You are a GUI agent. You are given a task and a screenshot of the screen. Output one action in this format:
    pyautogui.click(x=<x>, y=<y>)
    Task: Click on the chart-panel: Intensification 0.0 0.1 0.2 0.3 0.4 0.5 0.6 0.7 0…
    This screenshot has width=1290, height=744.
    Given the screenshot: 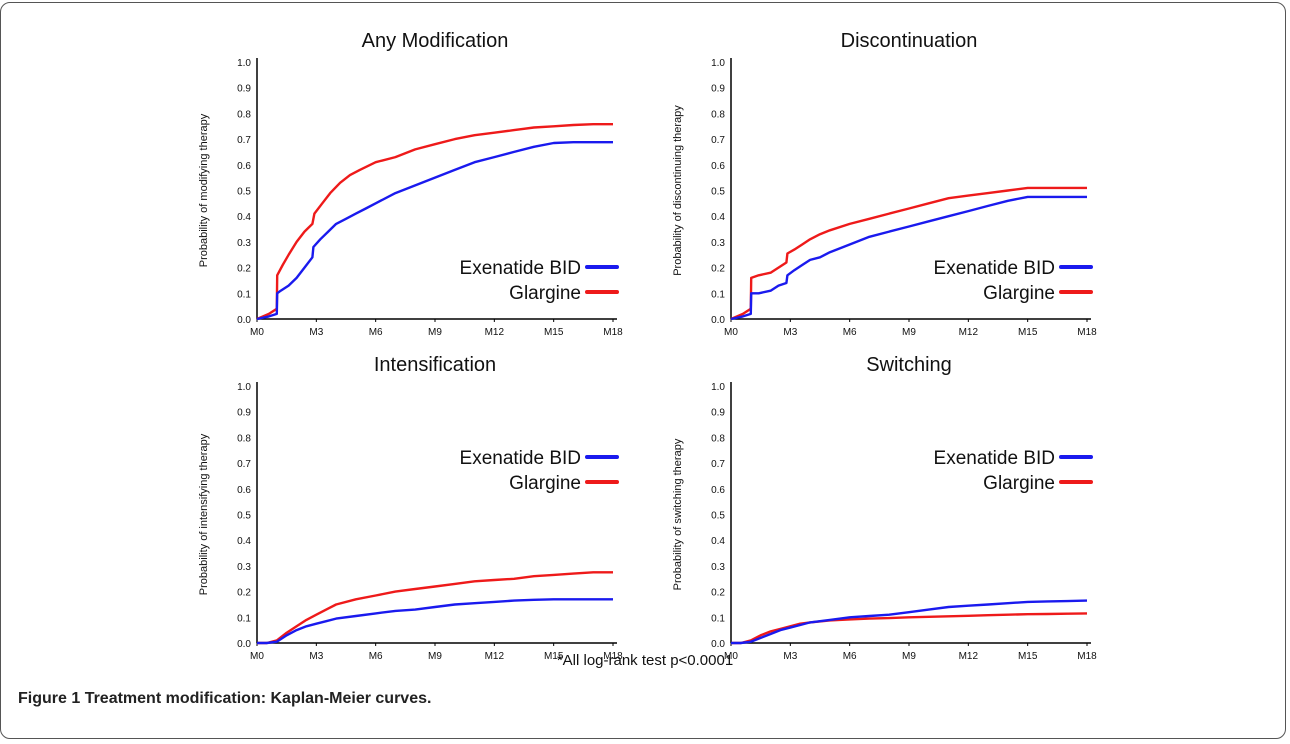 What is the action you would take?
    pyautogui.click(x=410, y=508)
    